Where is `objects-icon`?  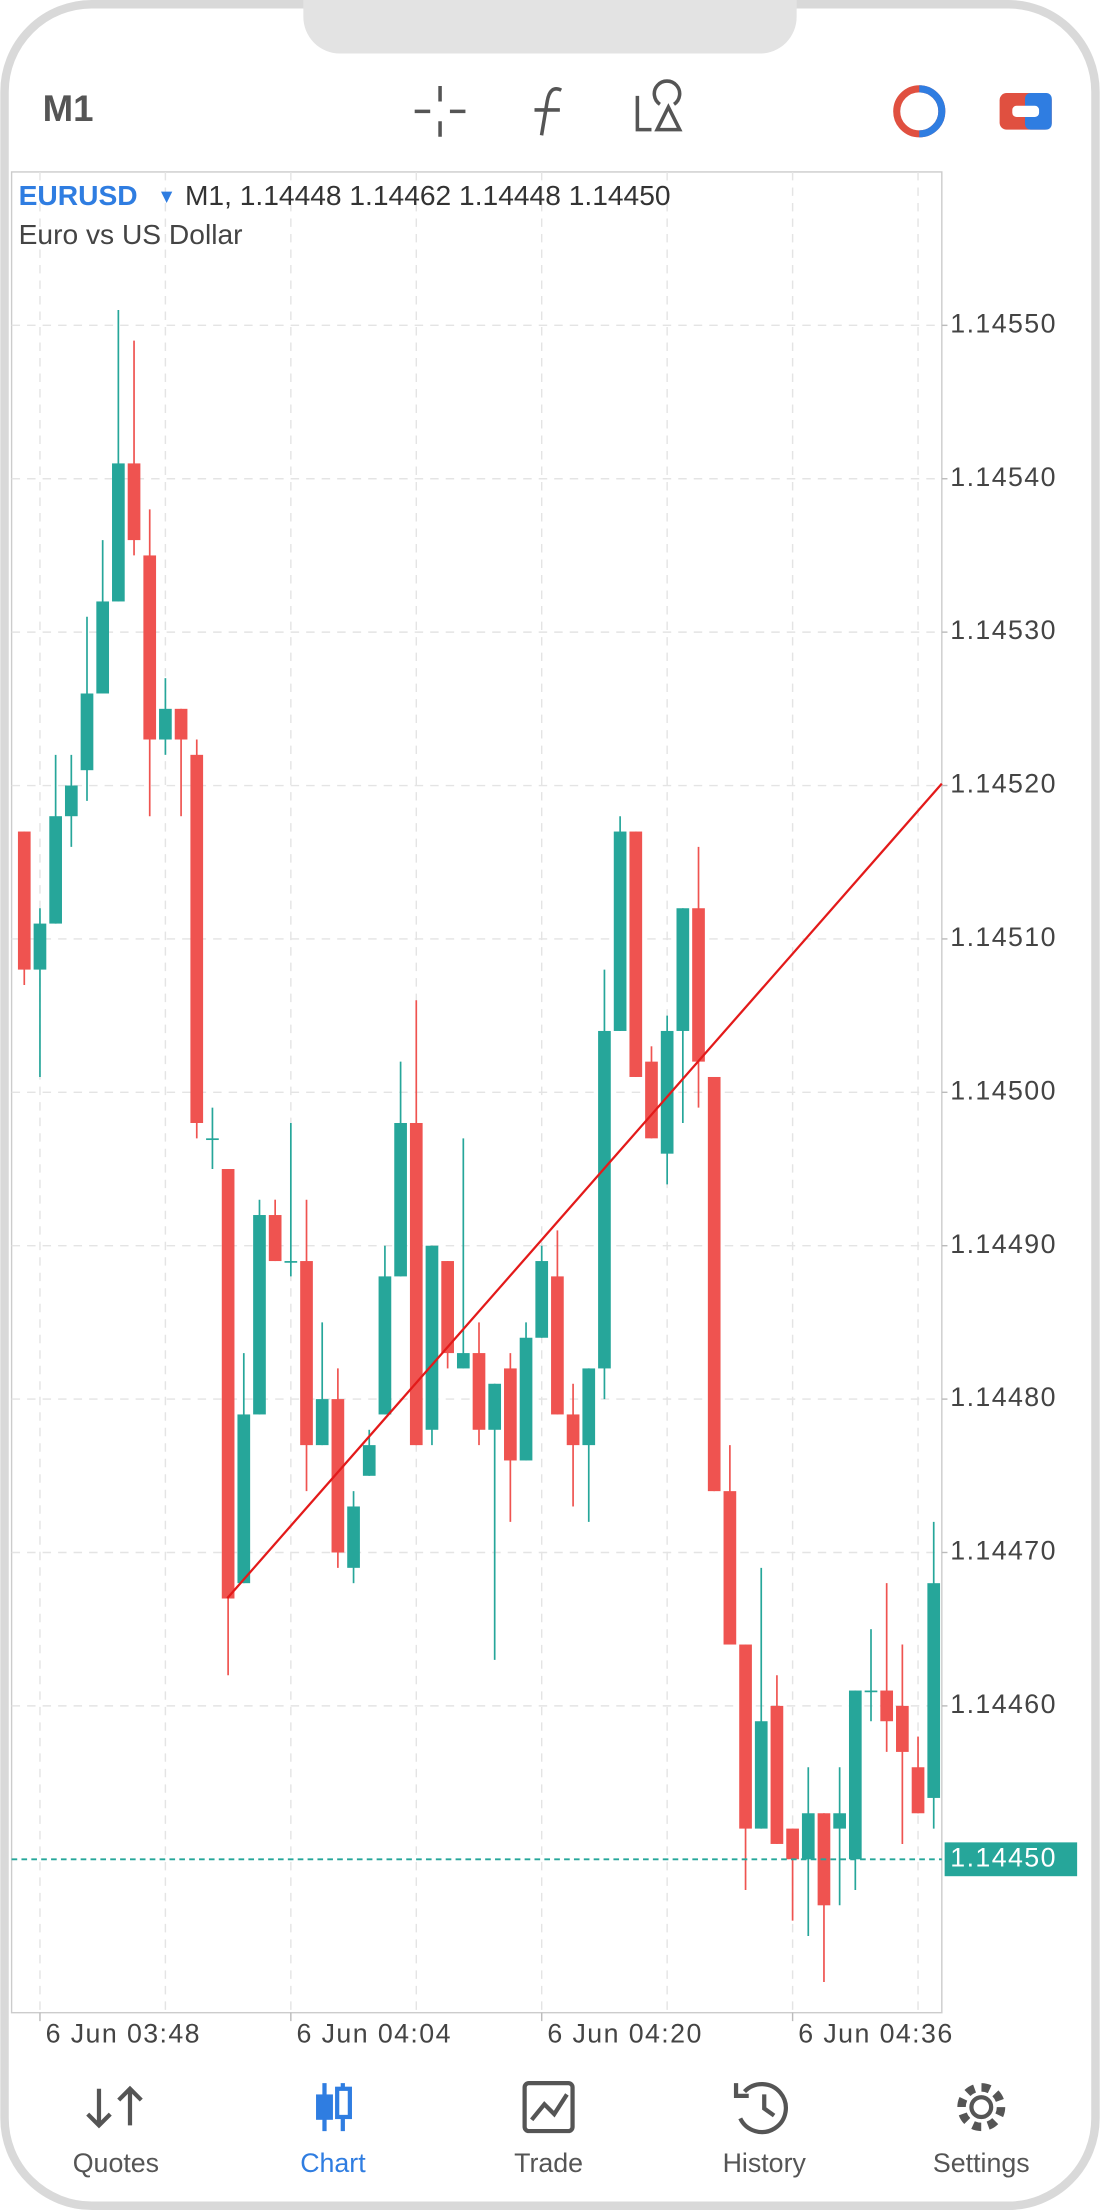 objects-icon is located at coordinates (659, 105).